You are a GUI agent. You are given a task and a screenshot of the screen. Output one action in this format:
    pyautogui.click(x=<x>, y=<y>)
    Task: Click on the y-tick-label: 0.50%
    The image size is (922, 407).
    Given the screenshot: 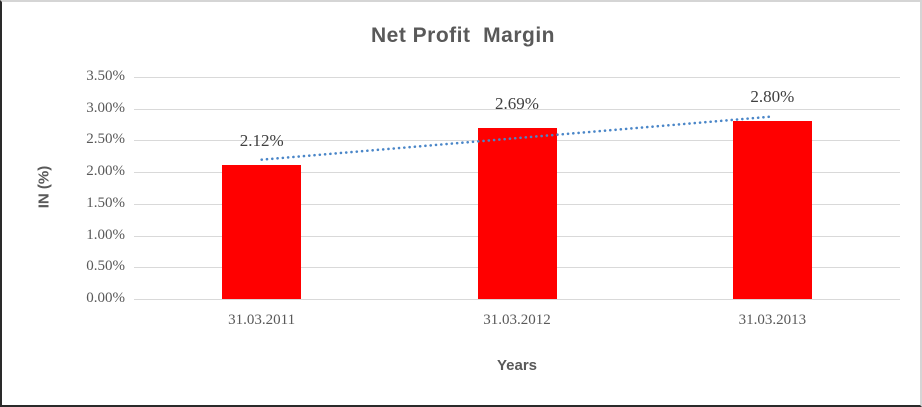 What is the action you would take?
    pyautogui.click(x=105, y=266)
    